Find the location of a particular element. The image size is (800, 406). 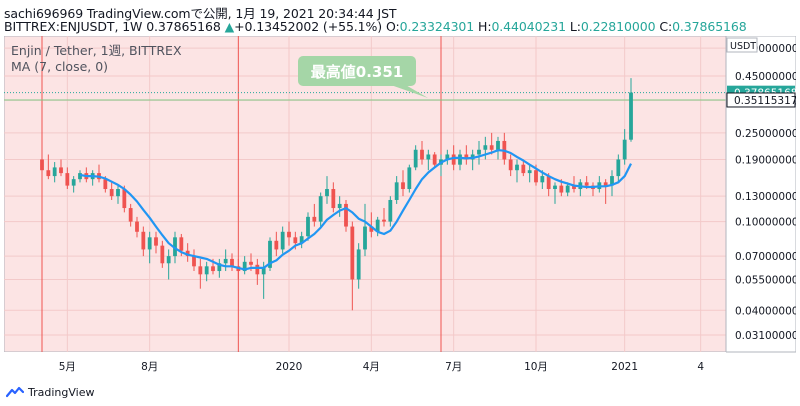

callout-pointer is located at coordinates (408, 91).